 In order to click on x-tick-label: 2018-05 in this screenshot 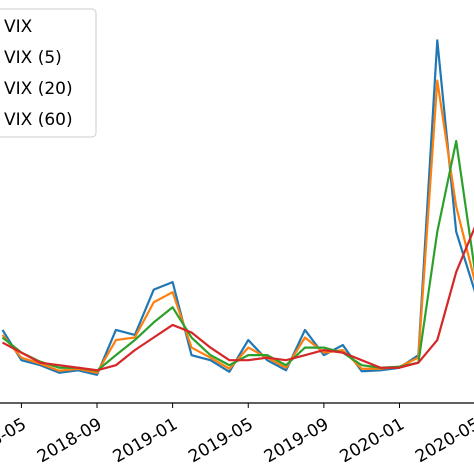, I will do `click(15, 440)`.